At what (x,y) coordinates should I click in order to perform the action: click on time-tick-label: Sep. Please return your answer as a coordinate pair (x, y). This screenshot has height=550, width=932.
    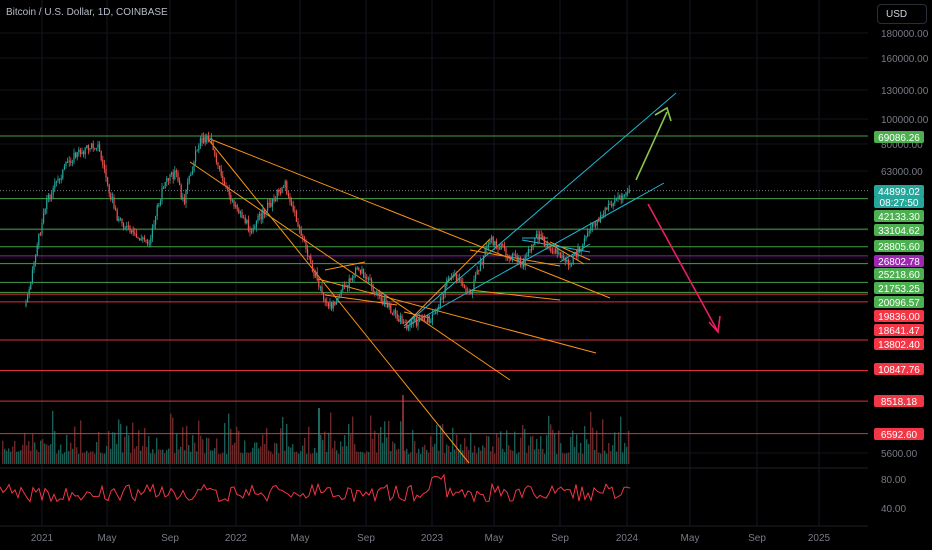
    Looking at the image, I should click on (560, 538).